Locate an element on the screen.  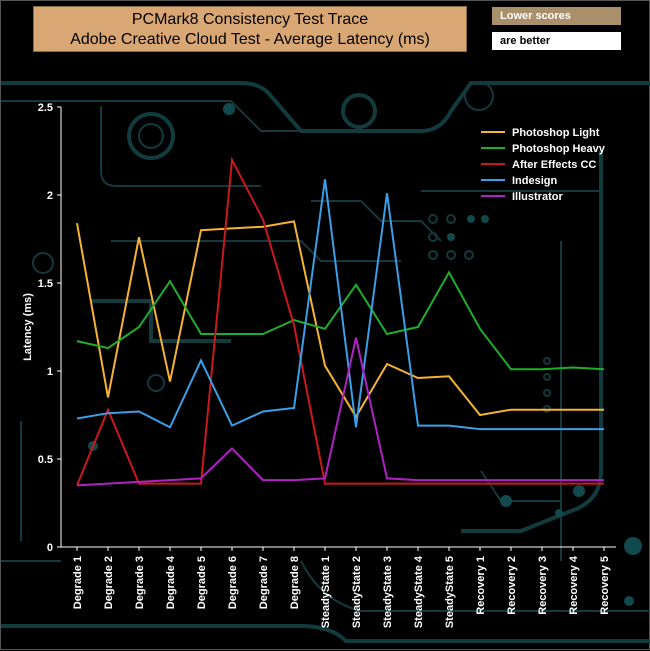
x-tick-label: Degrade 2 is located at coordinates (109, 582).